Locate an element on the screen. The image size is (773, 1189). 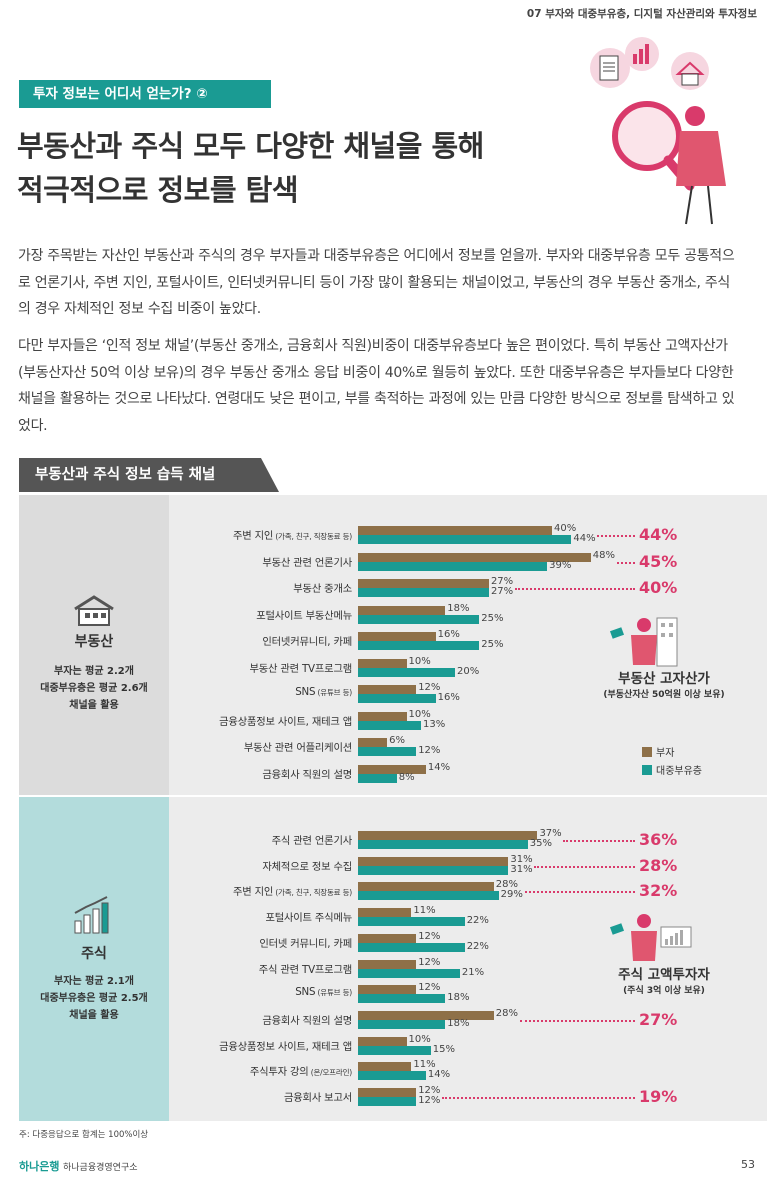
value-label-mass: 8% is located at coordinates (406, 777).